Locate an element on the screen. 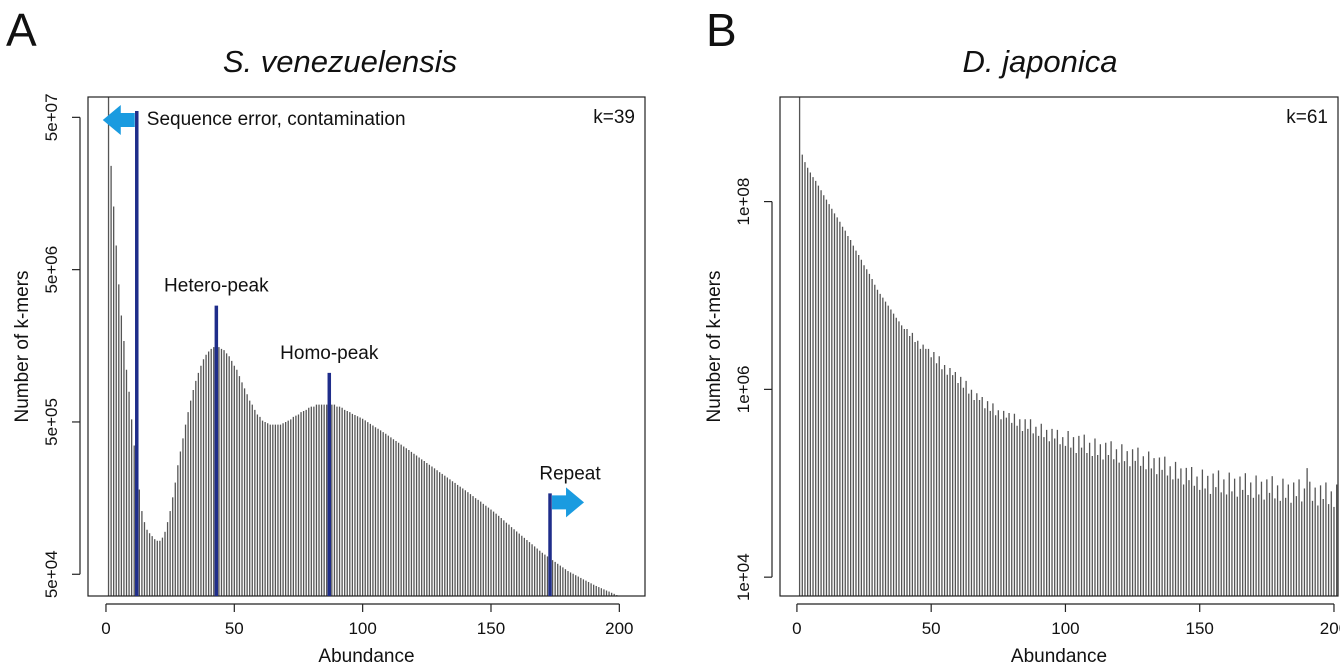 Image resolution: width=1340 pixels, height=666 pixels. marker-label: Homo-peak is located at coordinates (329, 353).